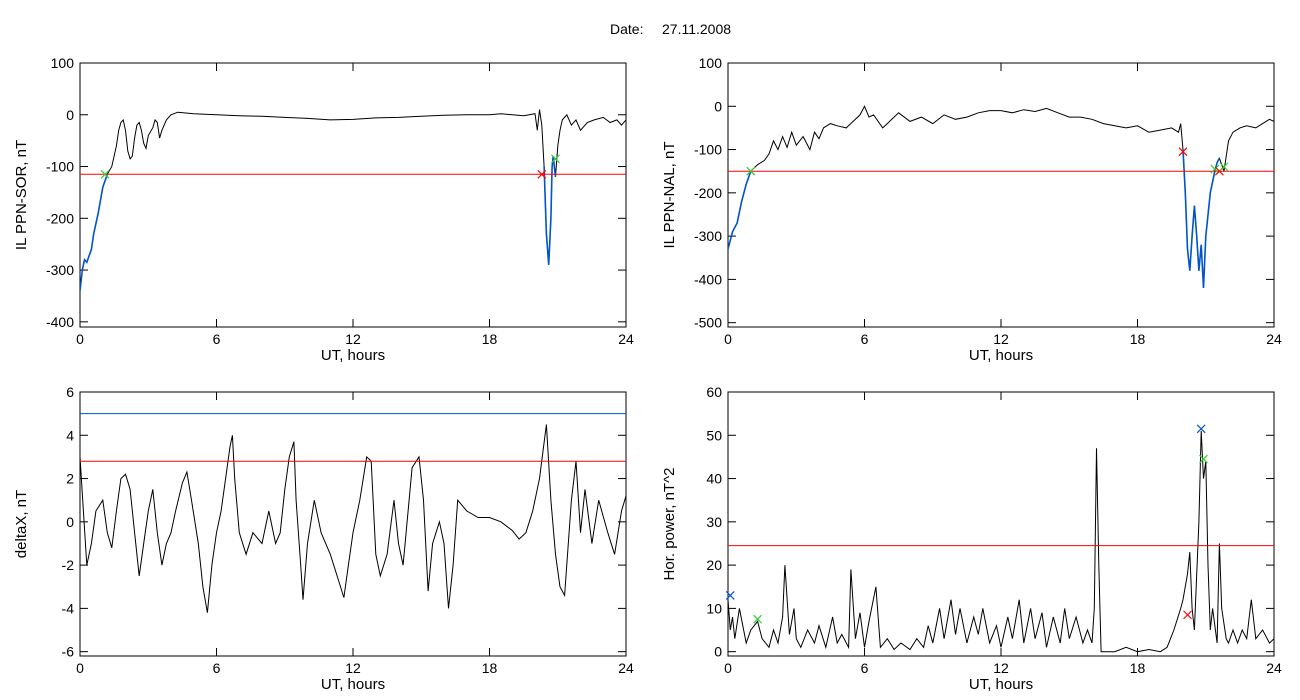  Describe the element at coordinates (21, 524) in the screenshot. I see `y-axis-label: deltaX, nT` at that location.